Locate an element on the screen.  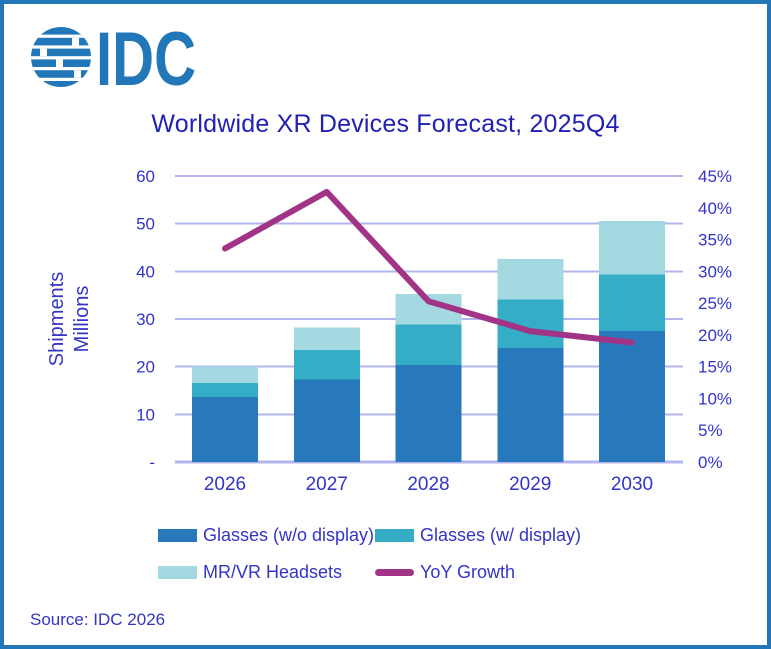
right-axis-tick-label: 15% is located at coordinates (715, 367).